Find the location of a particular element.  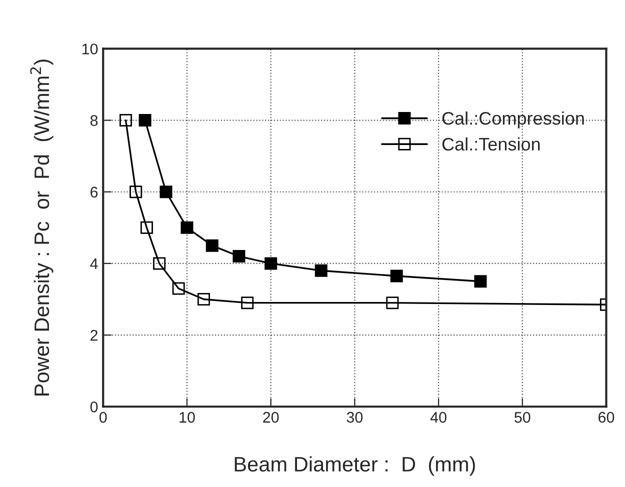

y-tick-label: 8 is located at coordinates (94, 120).